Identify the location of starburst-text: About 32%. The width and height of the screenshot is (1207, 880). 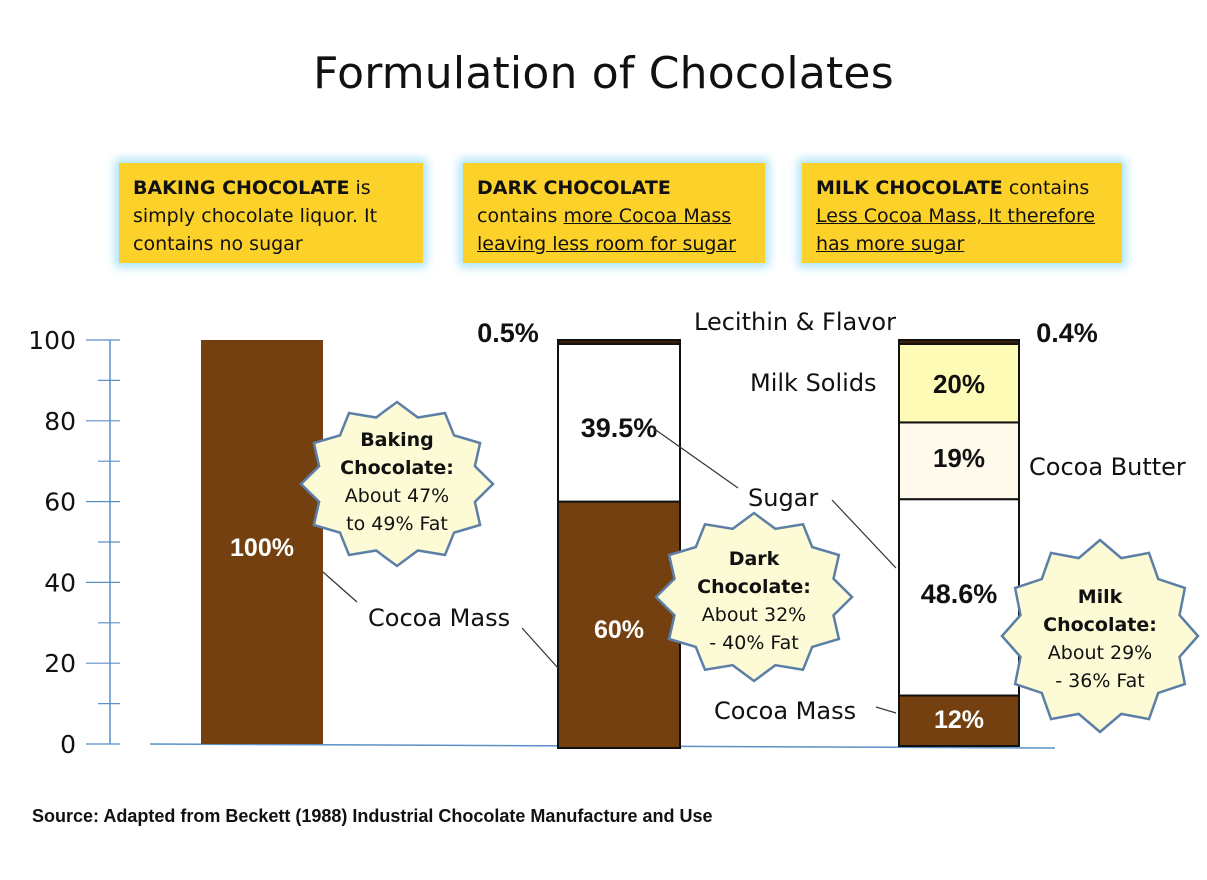
(754, 615).